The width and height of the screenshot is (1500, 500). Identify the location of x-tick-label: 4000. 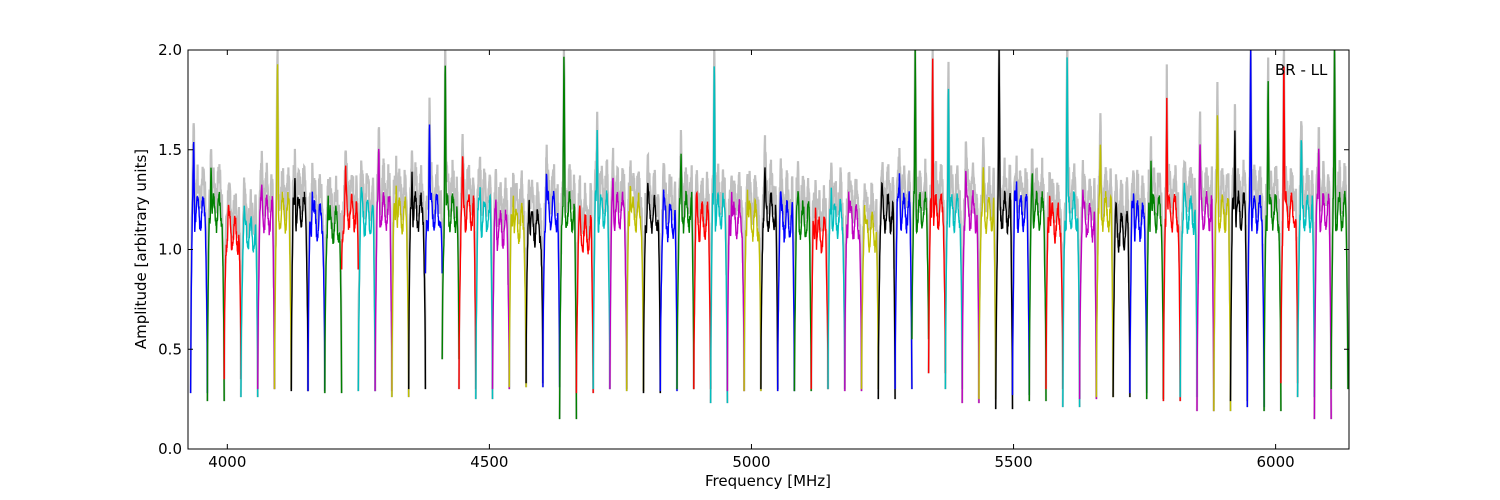
(227, 462).